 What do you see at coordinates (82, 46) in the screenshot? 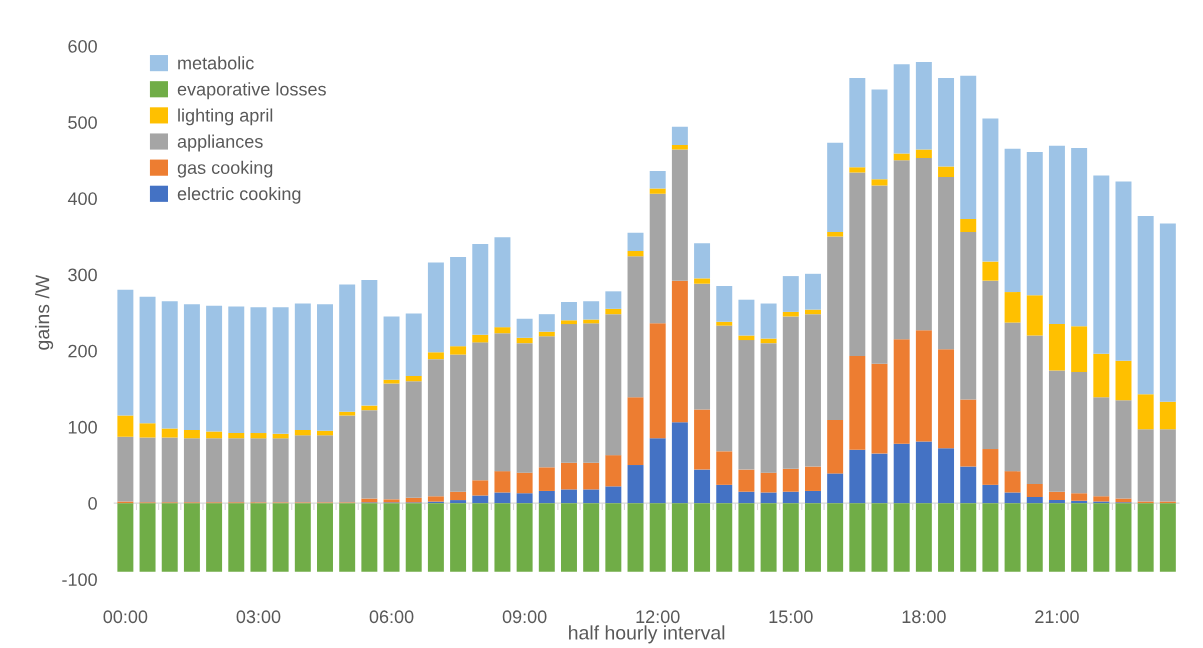
I see `y-tick-label: 600` at bounding box center [82, 46].